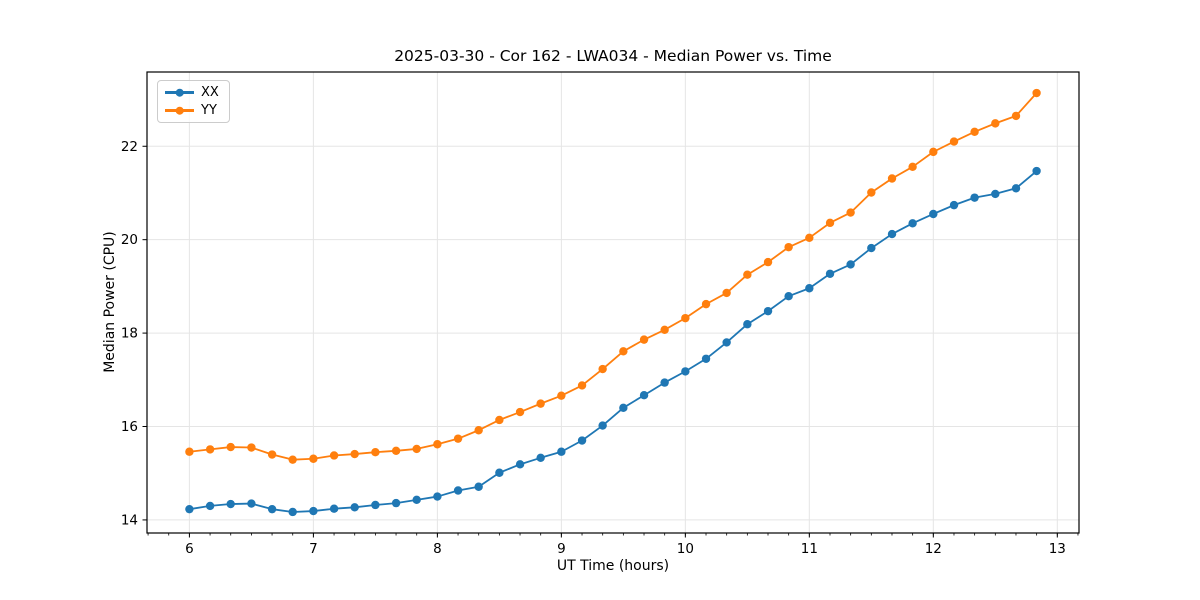  What do you see at coordinates (189, 549) in the screenshot?
I see `x-tick-label: 6` at bounding box center [189, 549].